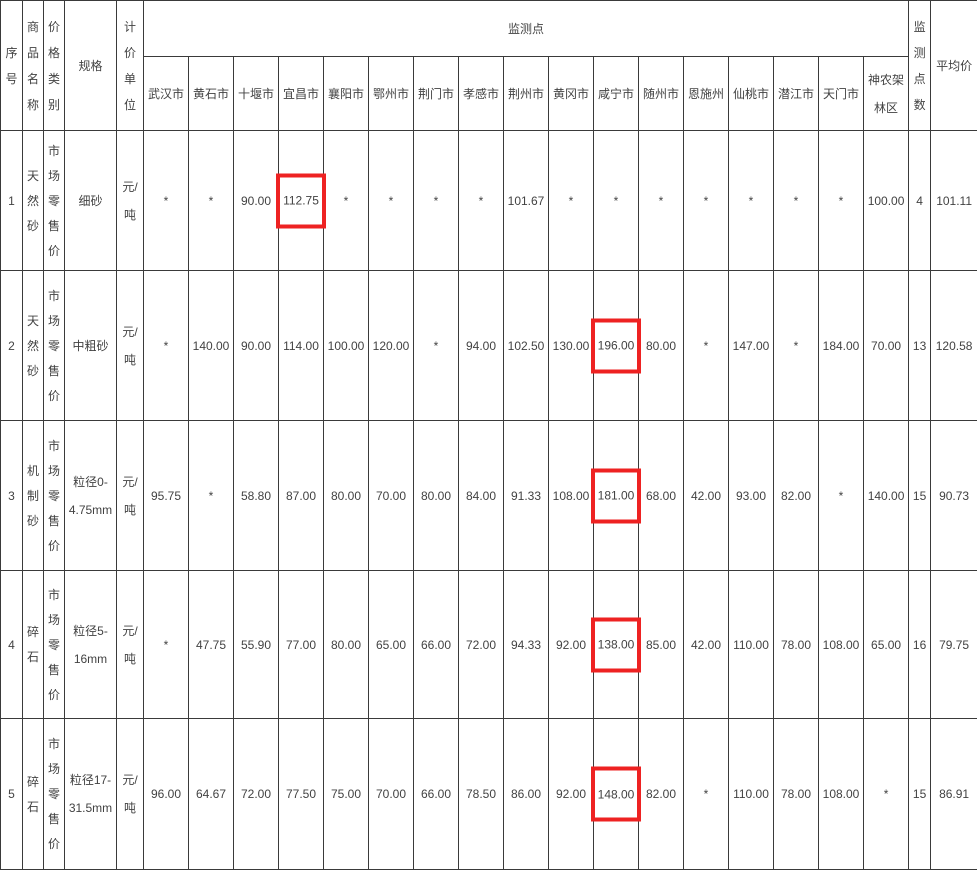  I want to click on price-cell: 108.00, so click(571, 496).